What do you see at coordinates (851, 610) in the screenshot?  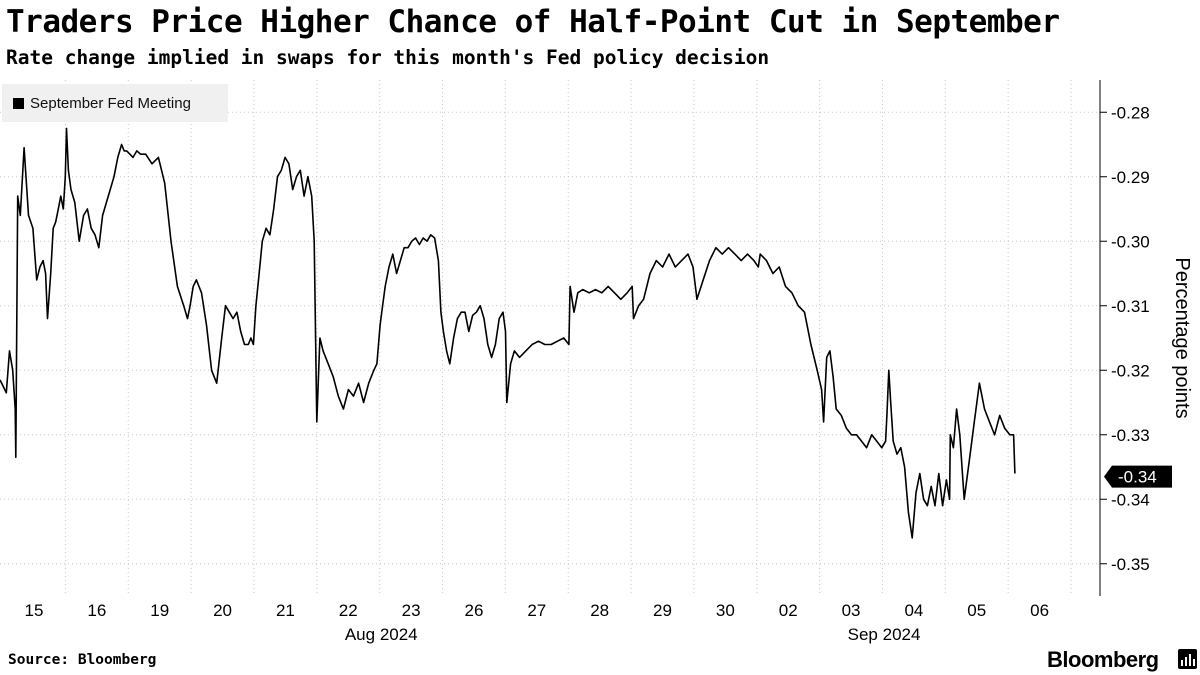 I see `x-tick-label: 03` at bounding box center [851, 610].